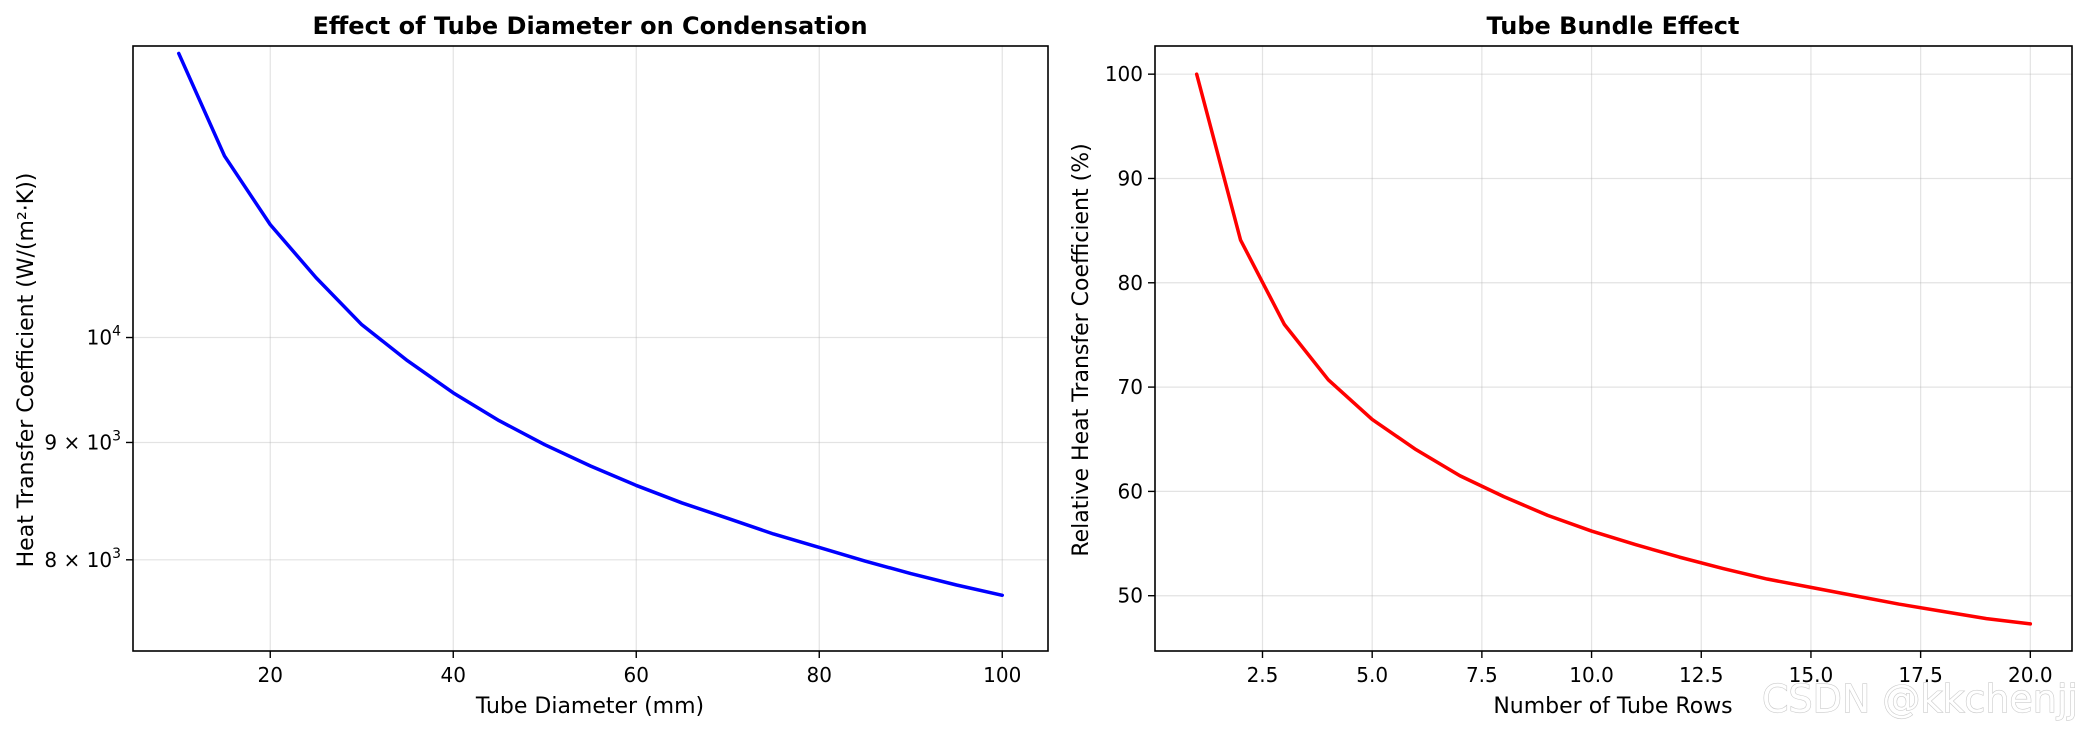 This screenshot has height=732, width=2084. I want to click on x-axis-ticks: 2.5 5.0 7.5 10.0 12.5 15.0 17.5 20.0, so click(1650, 669).